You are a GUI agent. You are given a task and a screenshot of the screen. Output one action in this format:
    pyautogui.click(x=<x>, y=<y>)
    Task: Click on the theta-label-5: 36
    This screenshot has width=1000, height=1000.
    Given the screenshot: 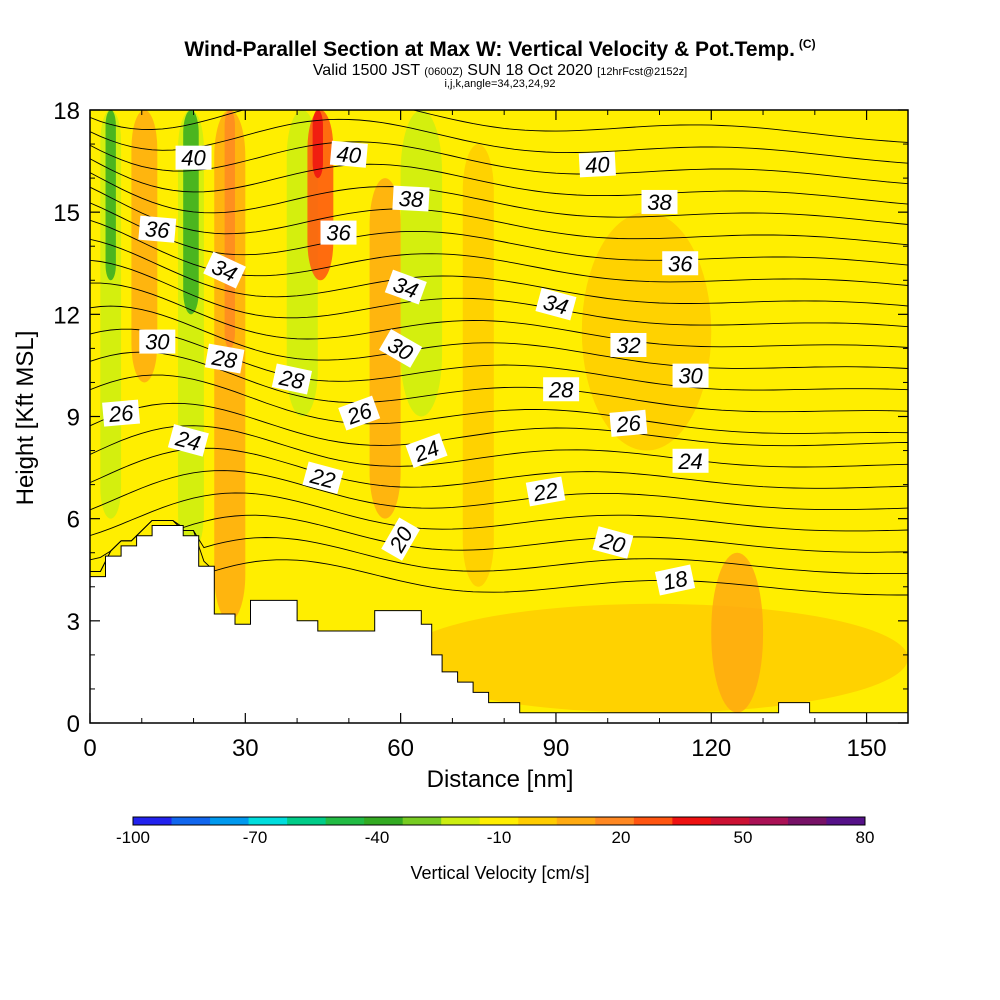 What is the action you would take?
    pyautogui.click(x=157, y=229)
    